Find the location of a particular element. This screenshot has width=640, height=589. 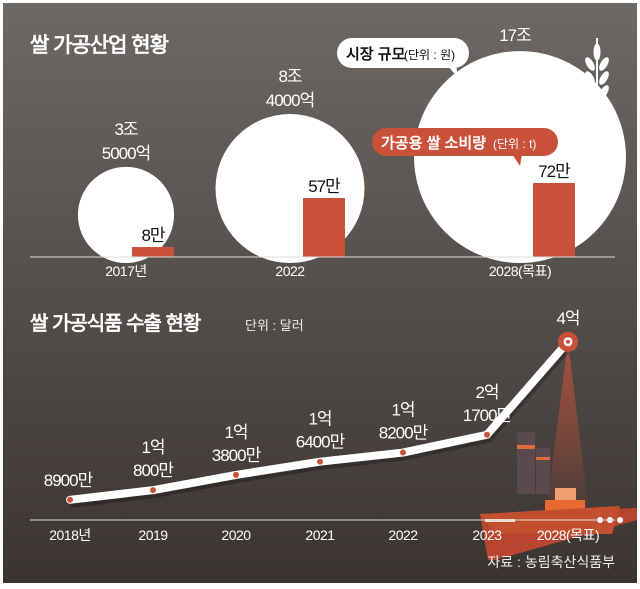

consumption-label: 57만 is located at coordinates (324, 186).